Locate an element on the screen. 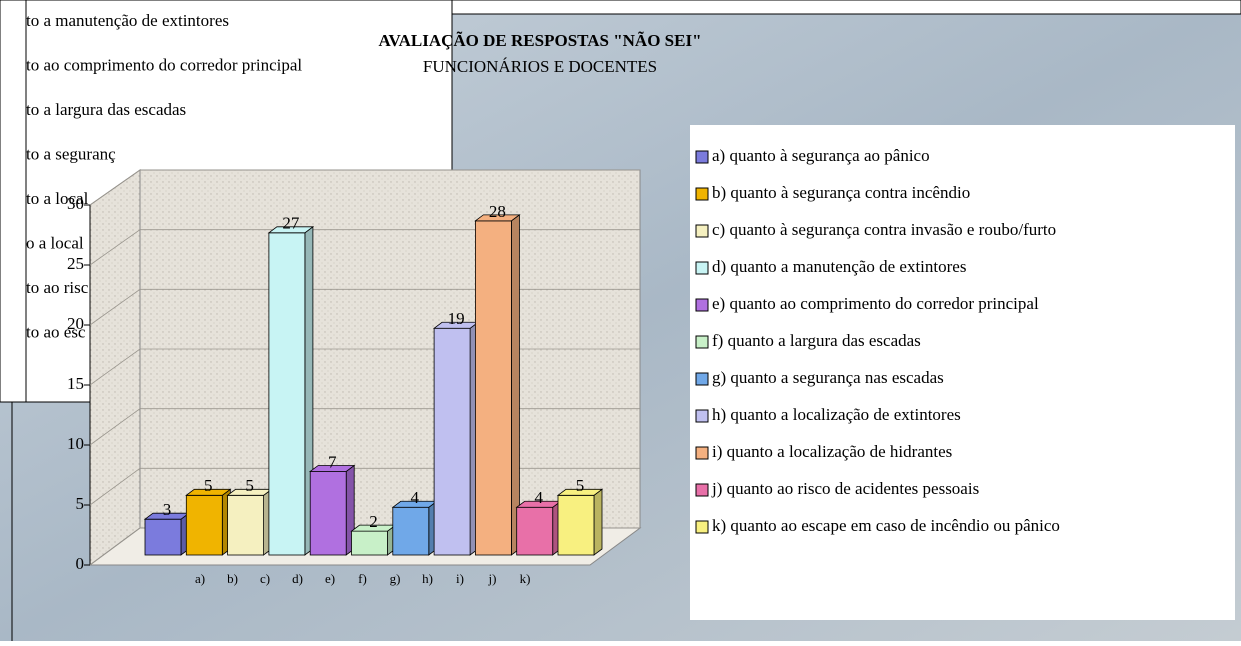 The image size is (1241, 646). legend-label: a) quanto à segurança ao pânico is located at coordinates (821, 155).